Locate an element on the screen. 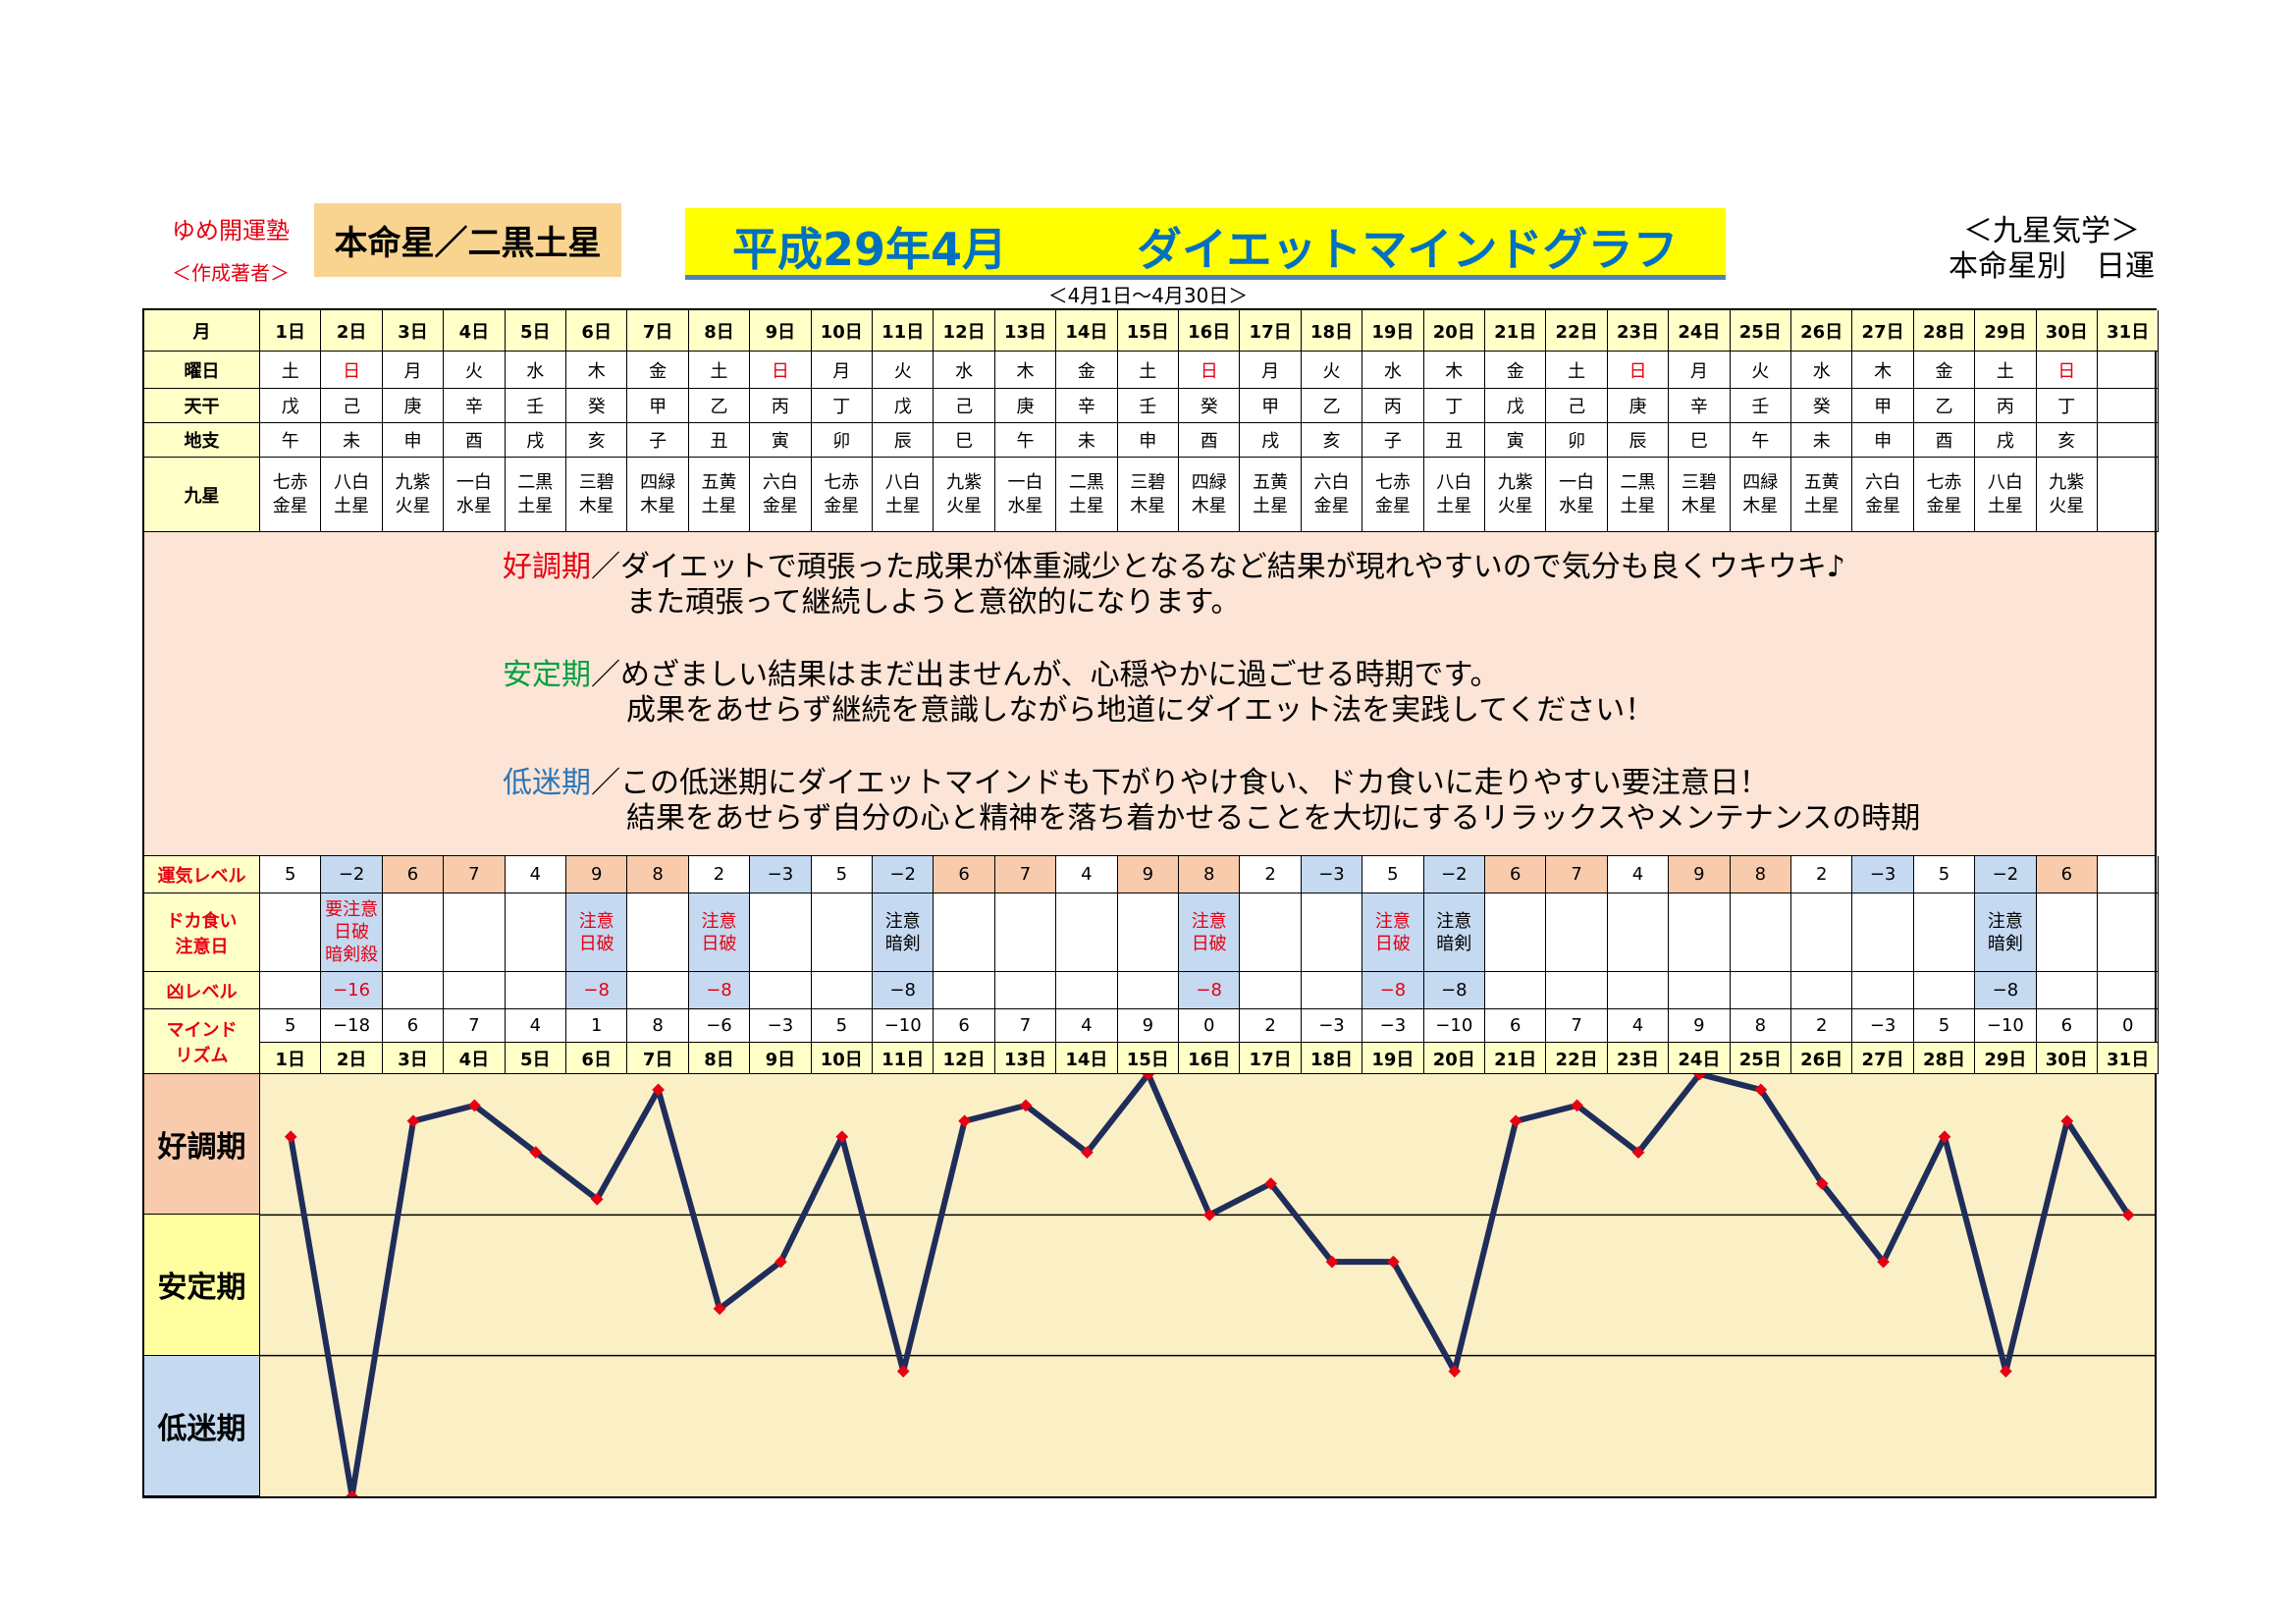  row-label-unki: 運気レベル is located at coordinates (202, 874).